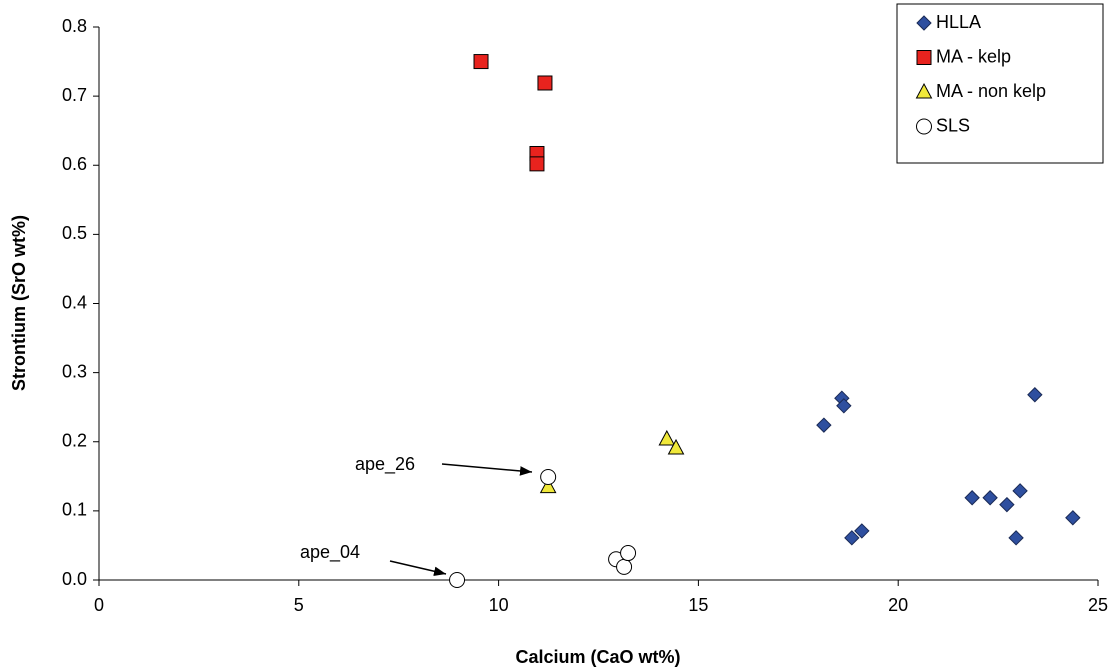  Describe the element at coordinates (74, 510) in the screenshot. I see `y-tick-label: 0.1` at that location.